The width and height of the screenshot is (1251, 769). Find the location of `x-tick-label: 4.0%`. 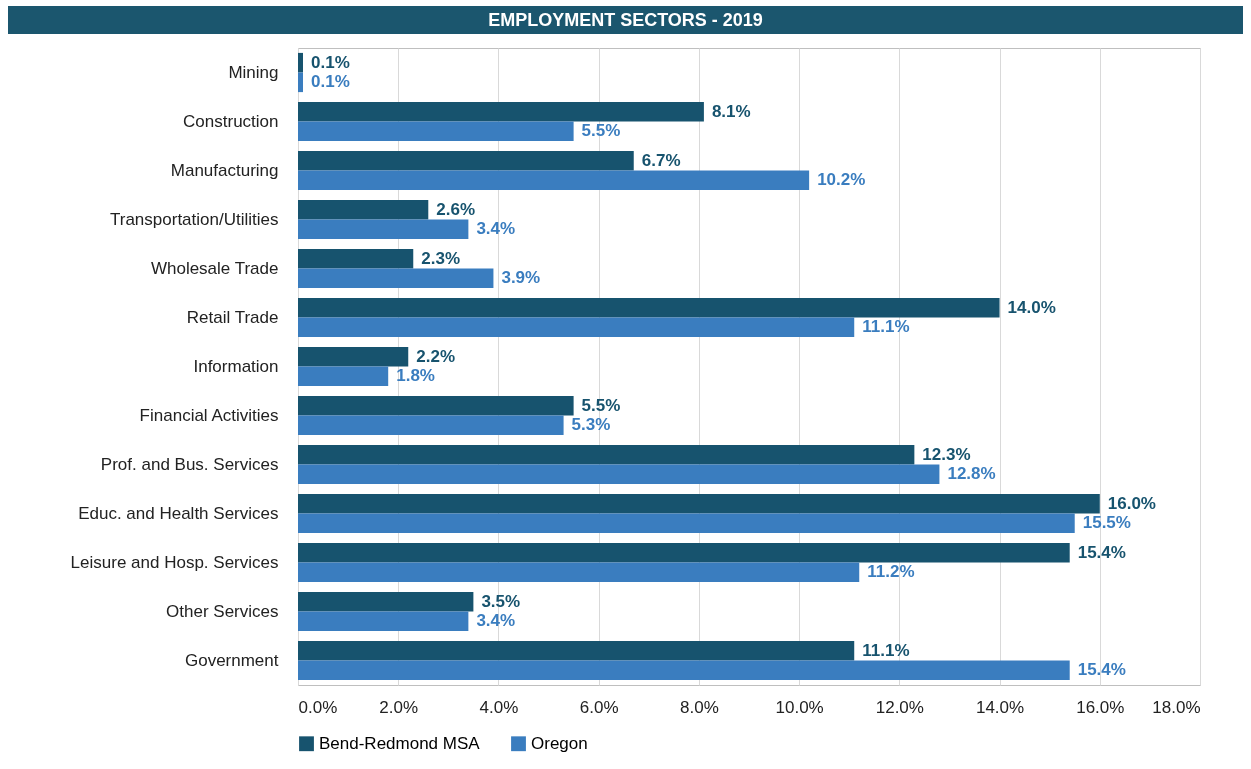

x-tick-label: 4.0% is located at coordinates (499, 707).